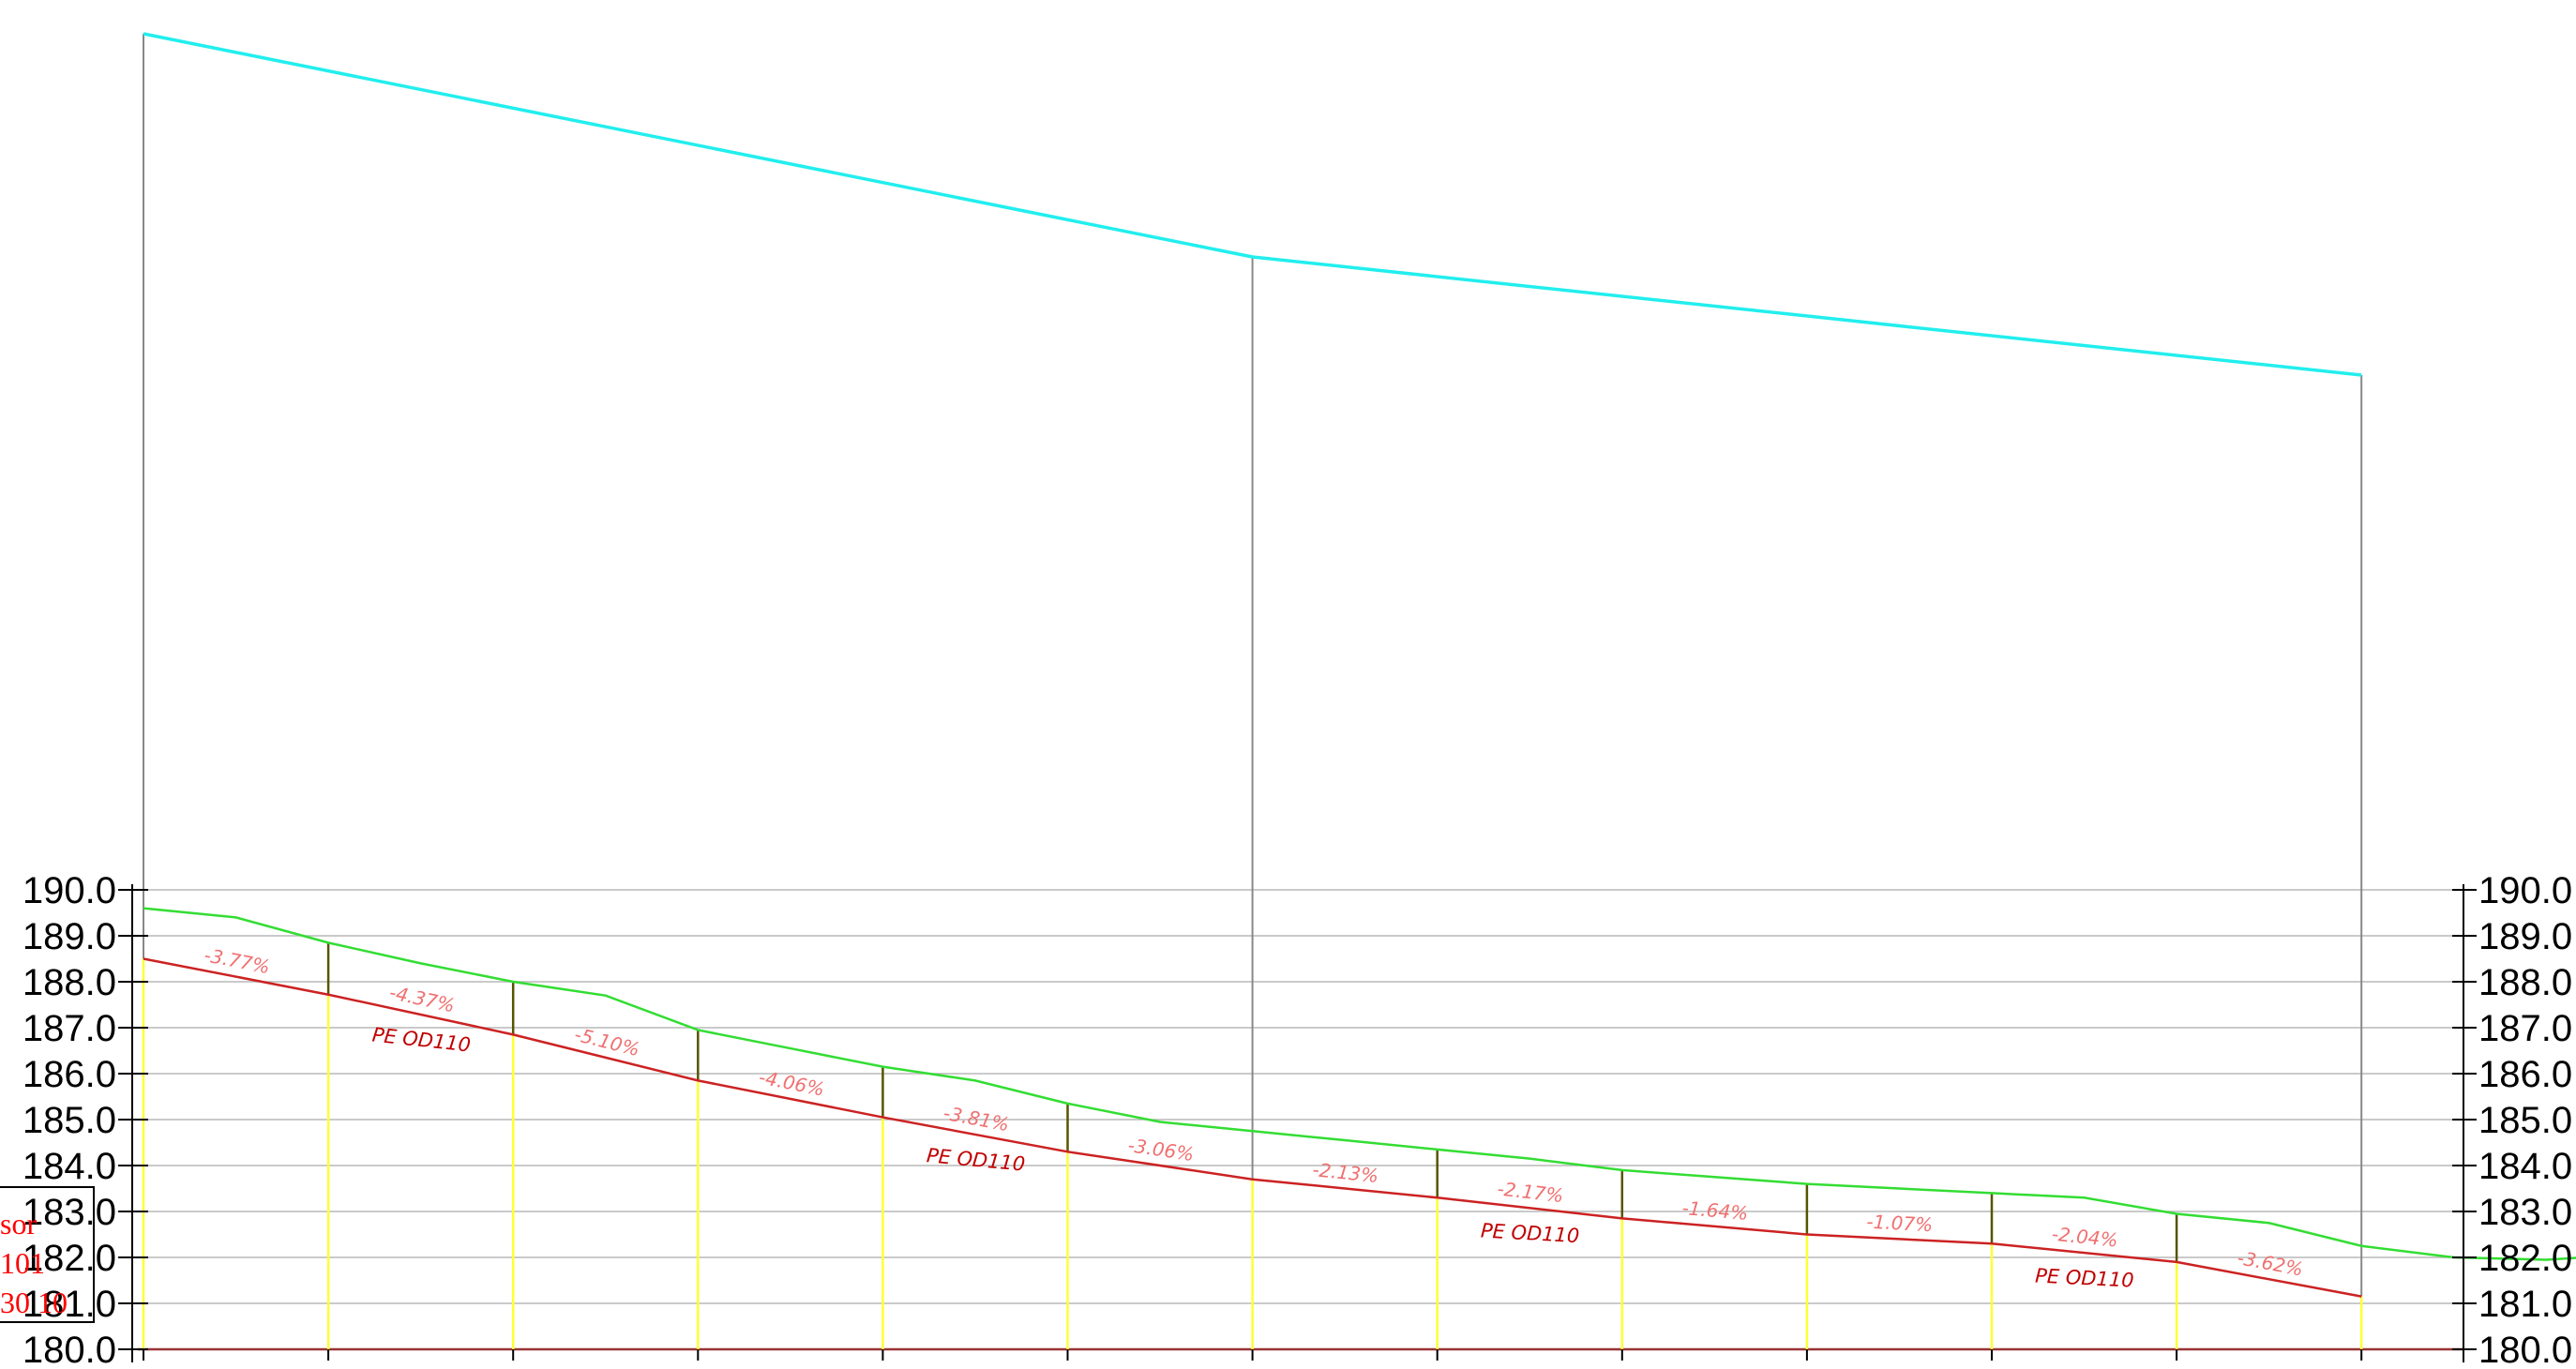 The width and height of the screenshot is (2576, 1369). Describe the element at coordinates (606, 1042) in the screenshot. I see `slope-label: -5.10%` at that location.